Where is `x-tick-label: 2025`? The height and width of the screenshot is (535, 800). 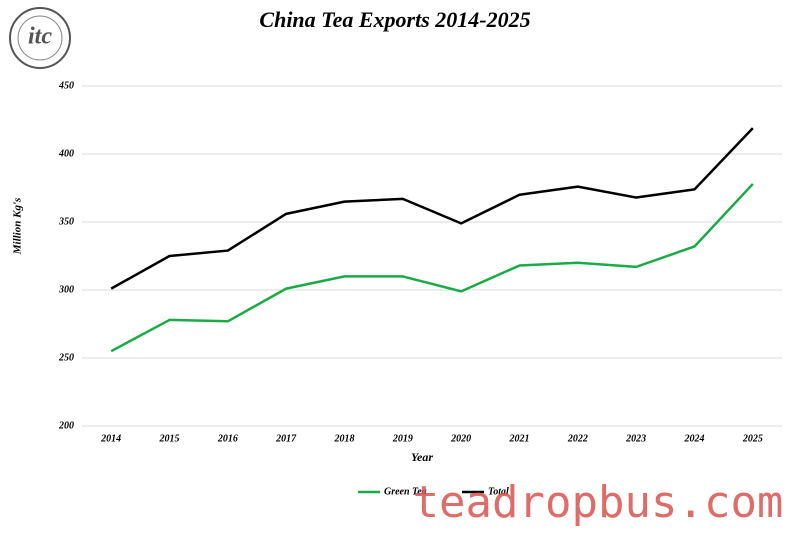 x-tick-label: 2025 is located at coordinates (752, 438).